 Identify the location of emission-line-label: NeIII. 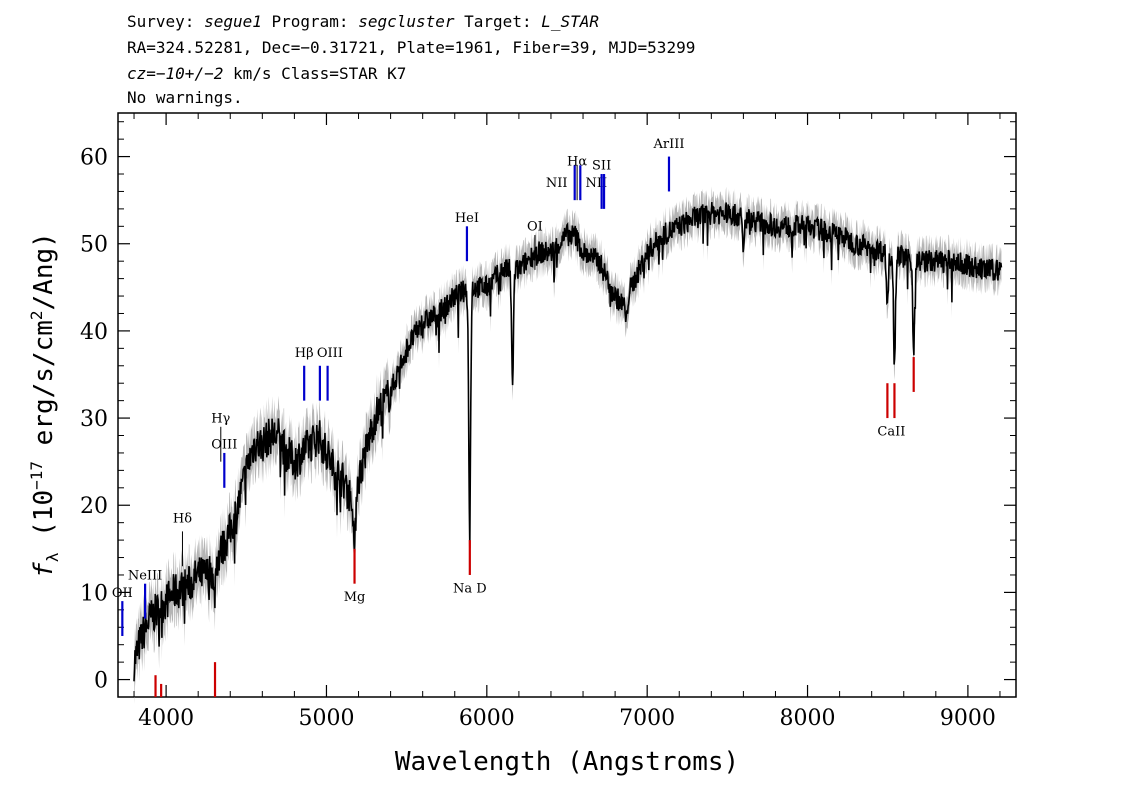
(145, 575).